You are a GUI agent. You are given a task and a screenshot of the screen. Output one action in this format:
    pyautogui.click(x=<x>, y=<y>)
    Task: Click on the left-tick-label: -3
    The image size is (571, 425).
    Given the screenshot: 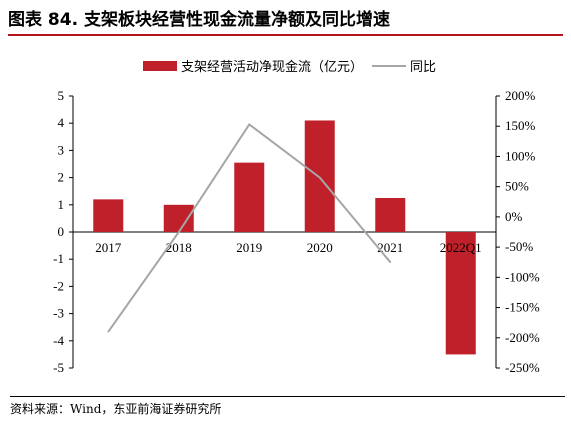 What is the action you would take?
    pyautogui.click(x=58, y=313)
    